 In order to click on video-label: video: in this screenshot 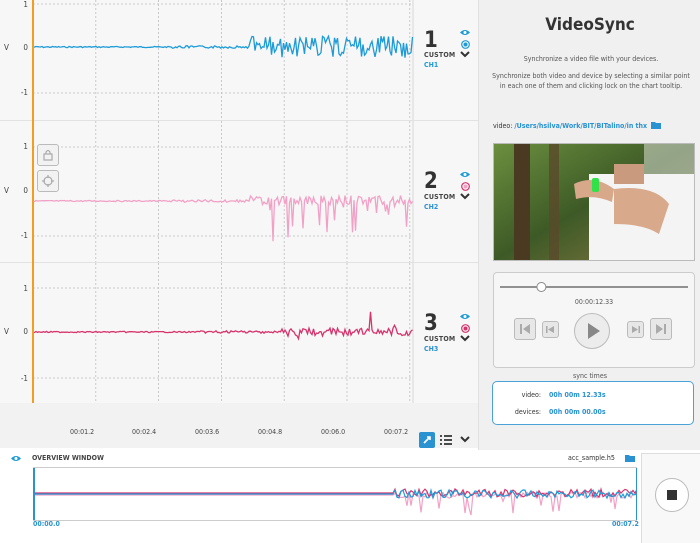, I will do `click(503, 126)`.